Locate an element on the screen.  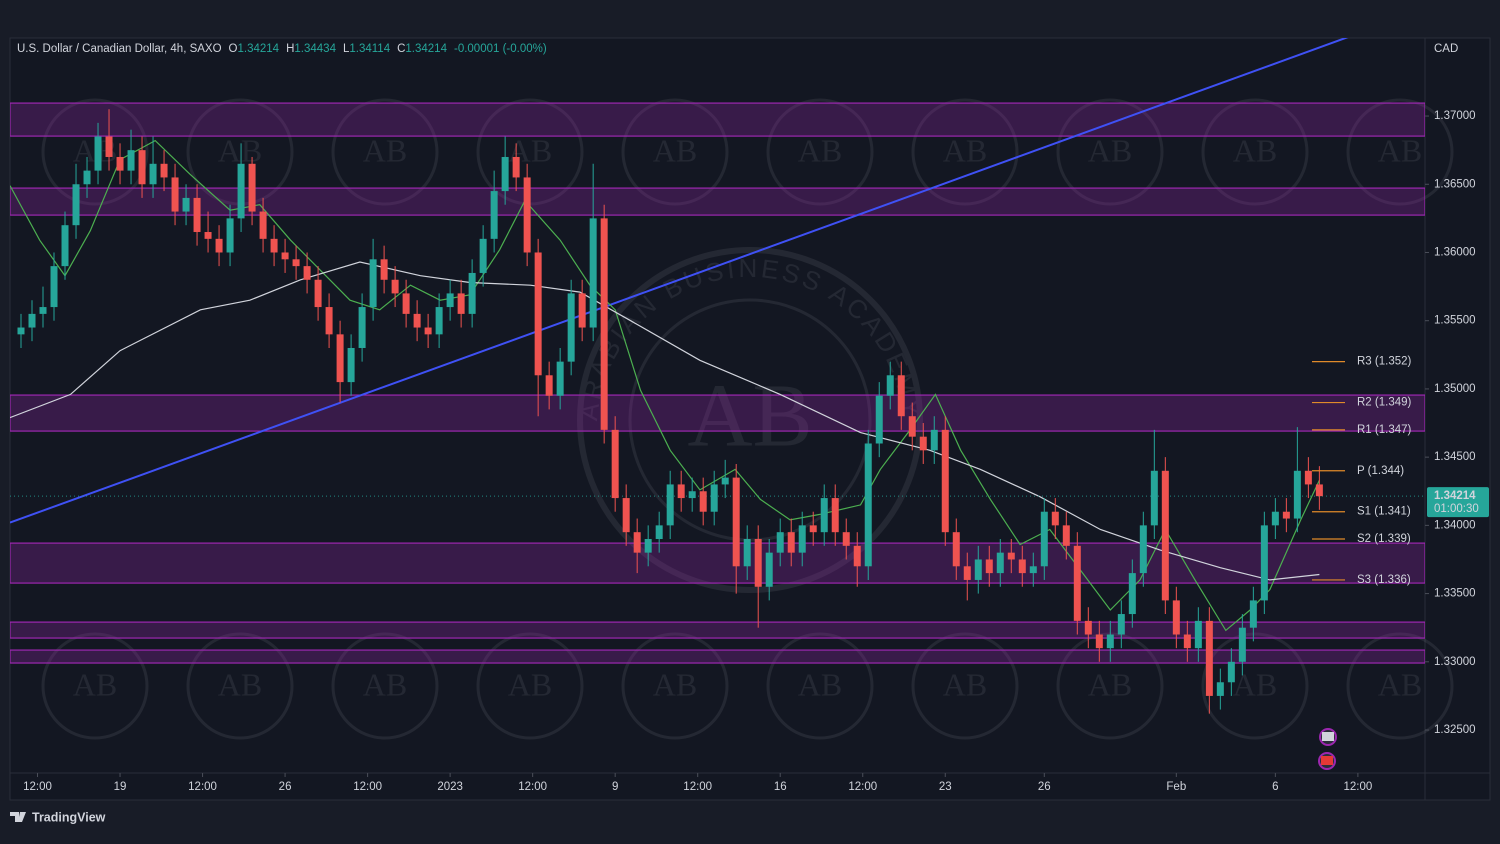
zone is located at coordinates (717, 201).